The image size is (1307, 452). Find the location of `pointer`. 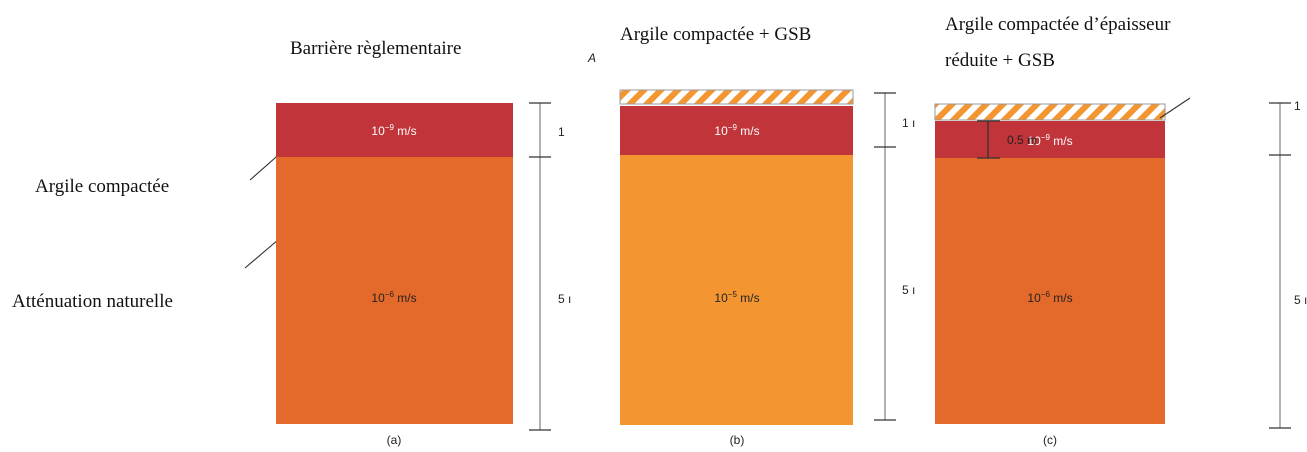

pointer is located at coordinates (1175, 108).